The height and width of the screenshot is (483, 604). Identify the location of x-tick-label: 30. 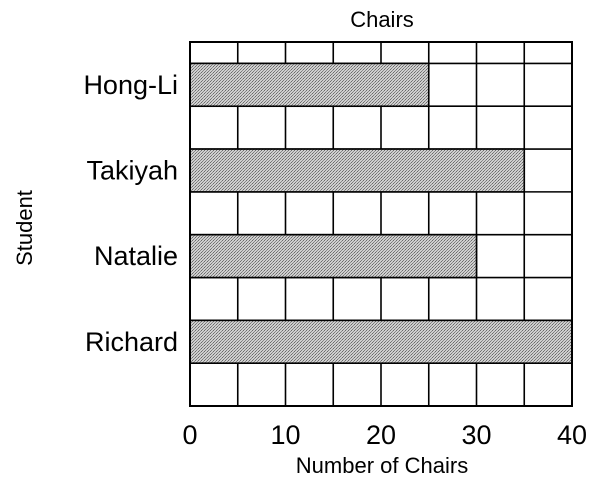
(476, 435).